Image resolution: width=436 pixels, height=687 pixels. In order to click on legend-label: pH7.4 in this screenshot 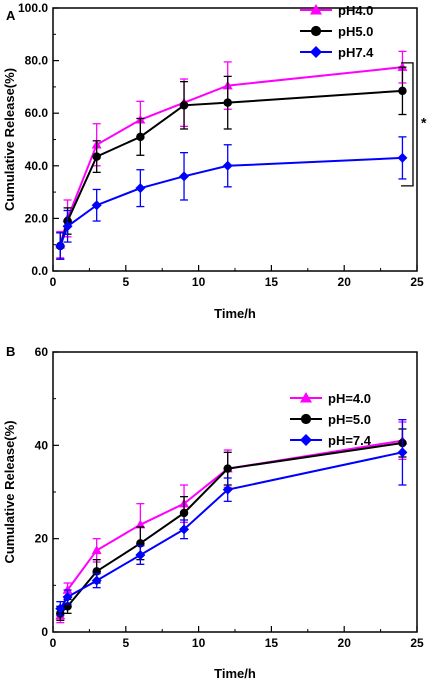, I will do `click(356, 52)`.